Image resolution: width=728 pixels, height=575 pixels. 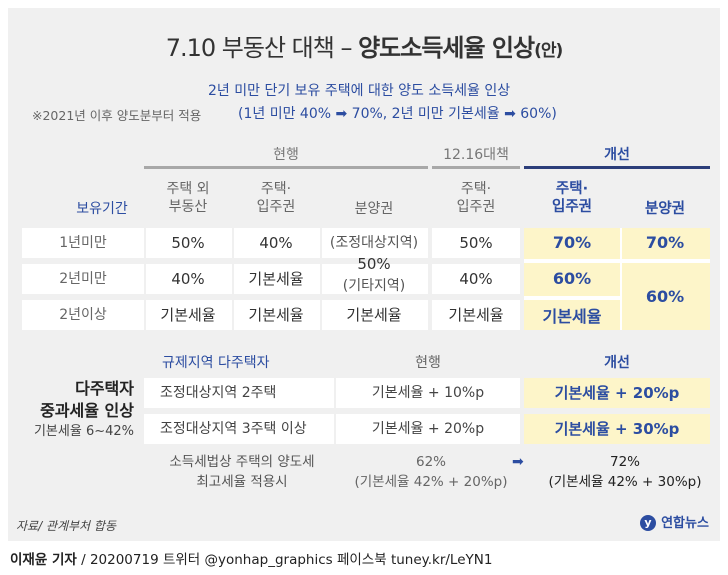 What do you see at coordinates (87, 410) in the screenshot?
I see `heavy-tax-title-2: 중과세율 인상` at bounding box center [87, 410].